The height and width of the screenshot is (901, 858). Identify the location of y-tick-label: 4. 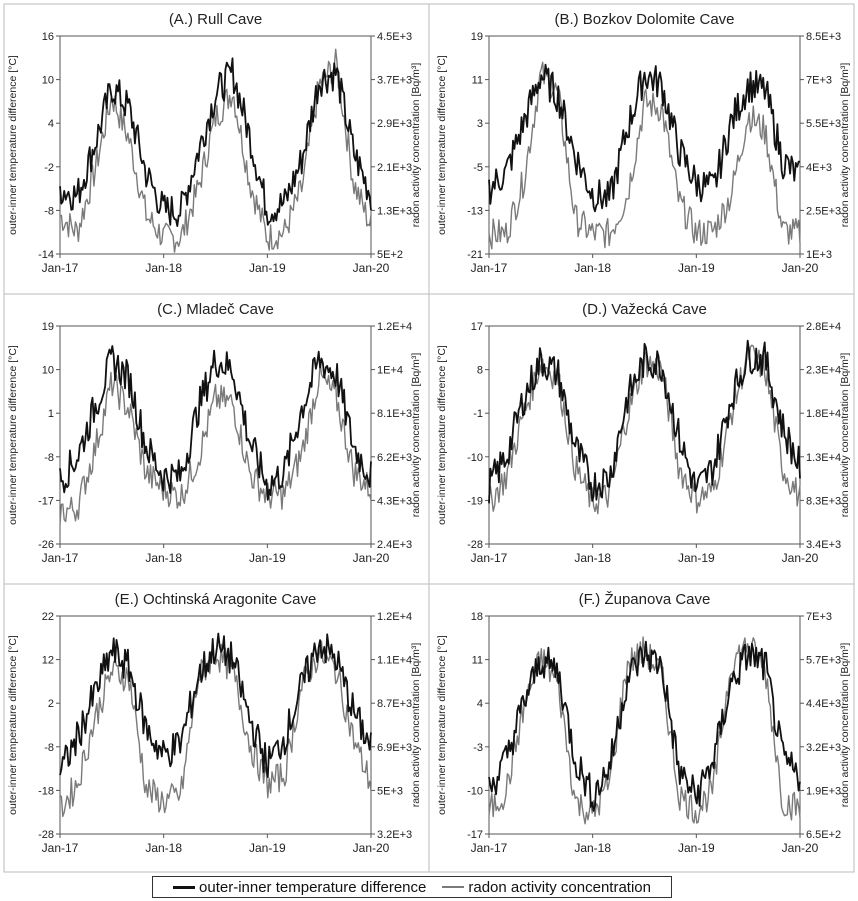
(480, 704).